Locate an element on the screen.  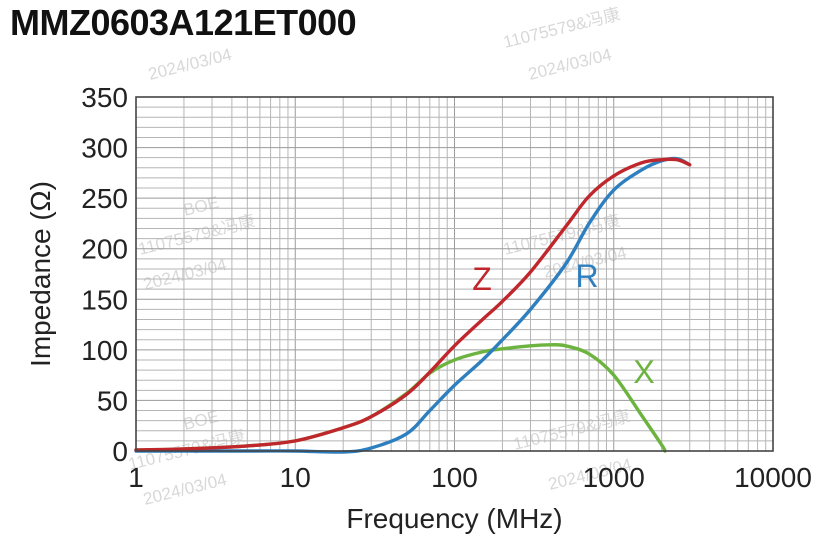
x-tick-label: 10000 is located at coordinates (773, 477).